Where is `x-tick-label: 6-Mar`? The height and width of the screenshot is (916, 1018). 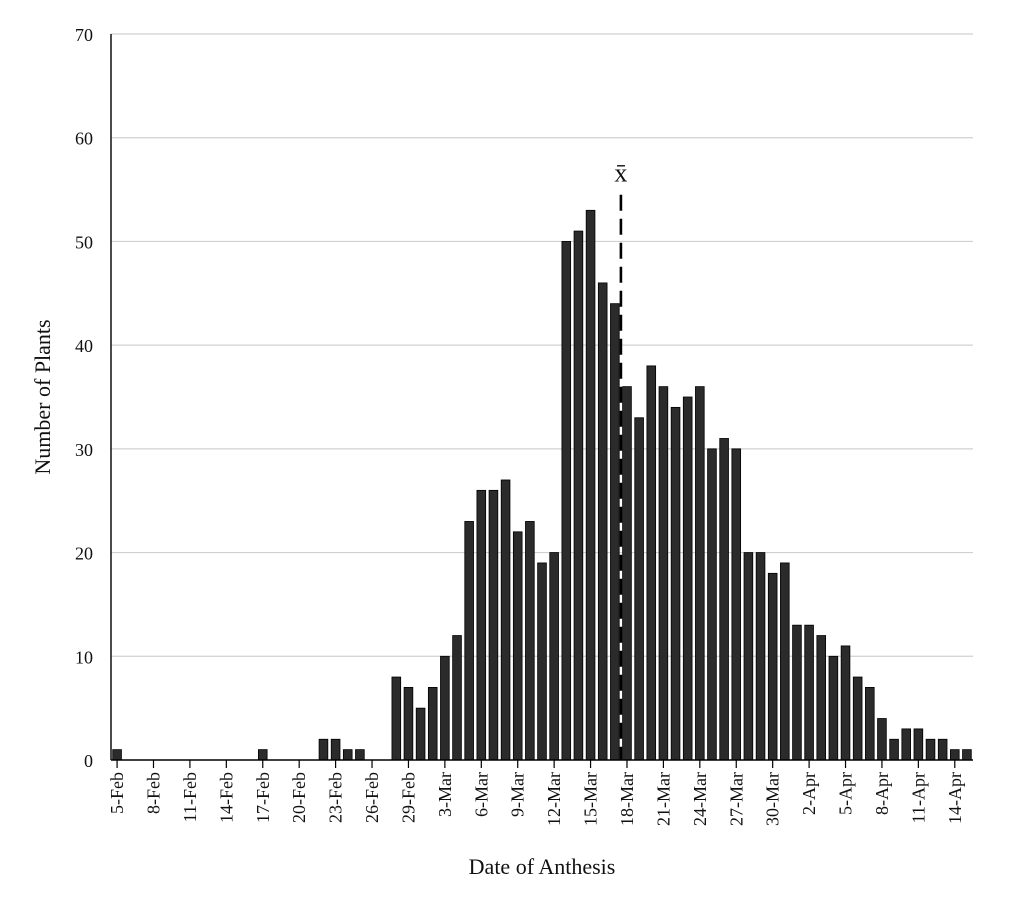
x-tick-label: 6-Mar is located at coordinates (481, 794).